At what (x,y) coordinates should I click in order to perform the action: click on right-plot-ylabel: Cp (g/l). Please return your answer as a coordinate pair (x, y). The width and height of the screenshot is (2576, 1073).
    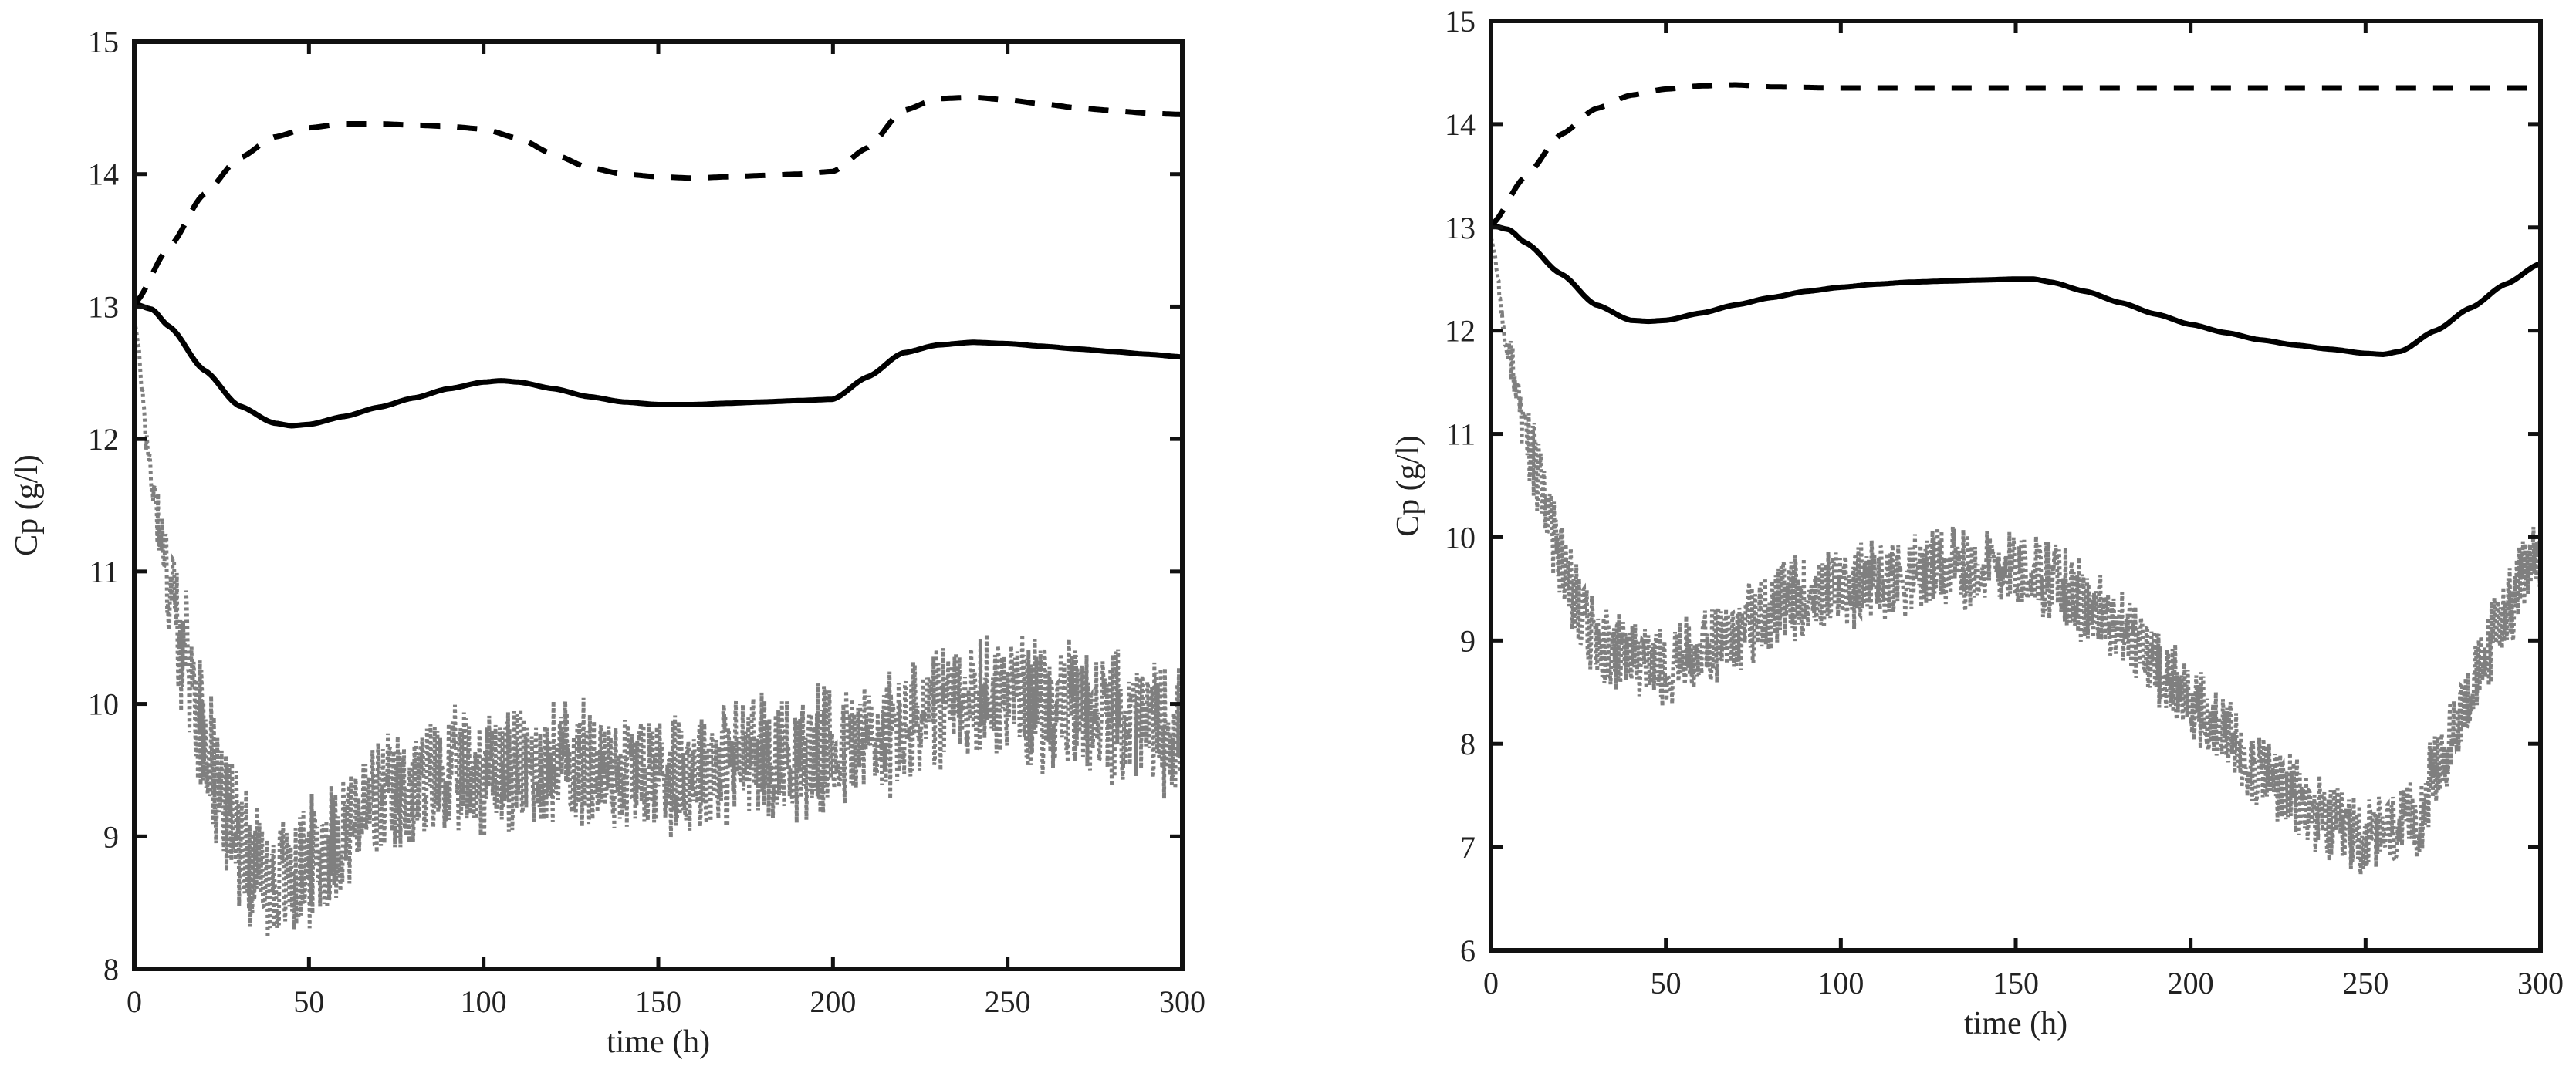
    Looking at the image, I should click on (1408, 486).